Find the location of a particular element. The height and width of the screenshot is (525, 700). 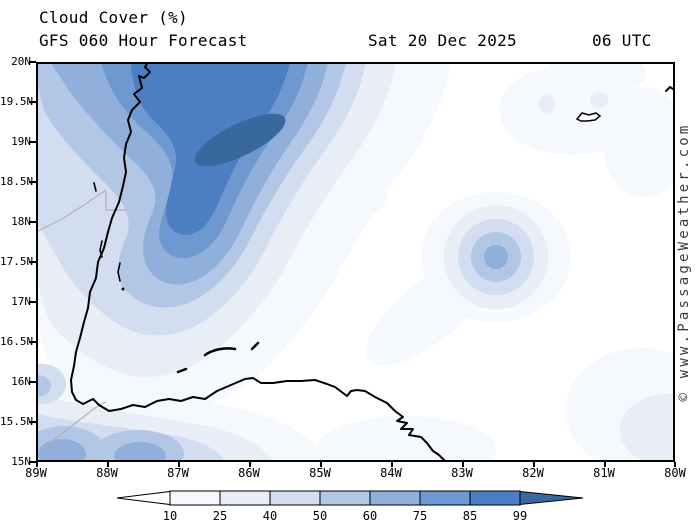

lon-label: 86W is located at coordinates (249, 473).